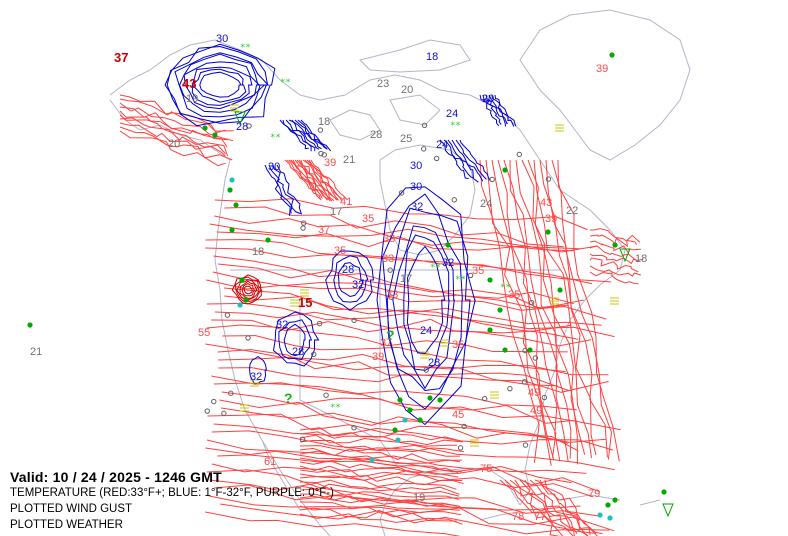 This screenshot has height=536, width=788. Describe the element at coordinates (406, 139) in the screenshot. I see `station-value: 25` at that location.